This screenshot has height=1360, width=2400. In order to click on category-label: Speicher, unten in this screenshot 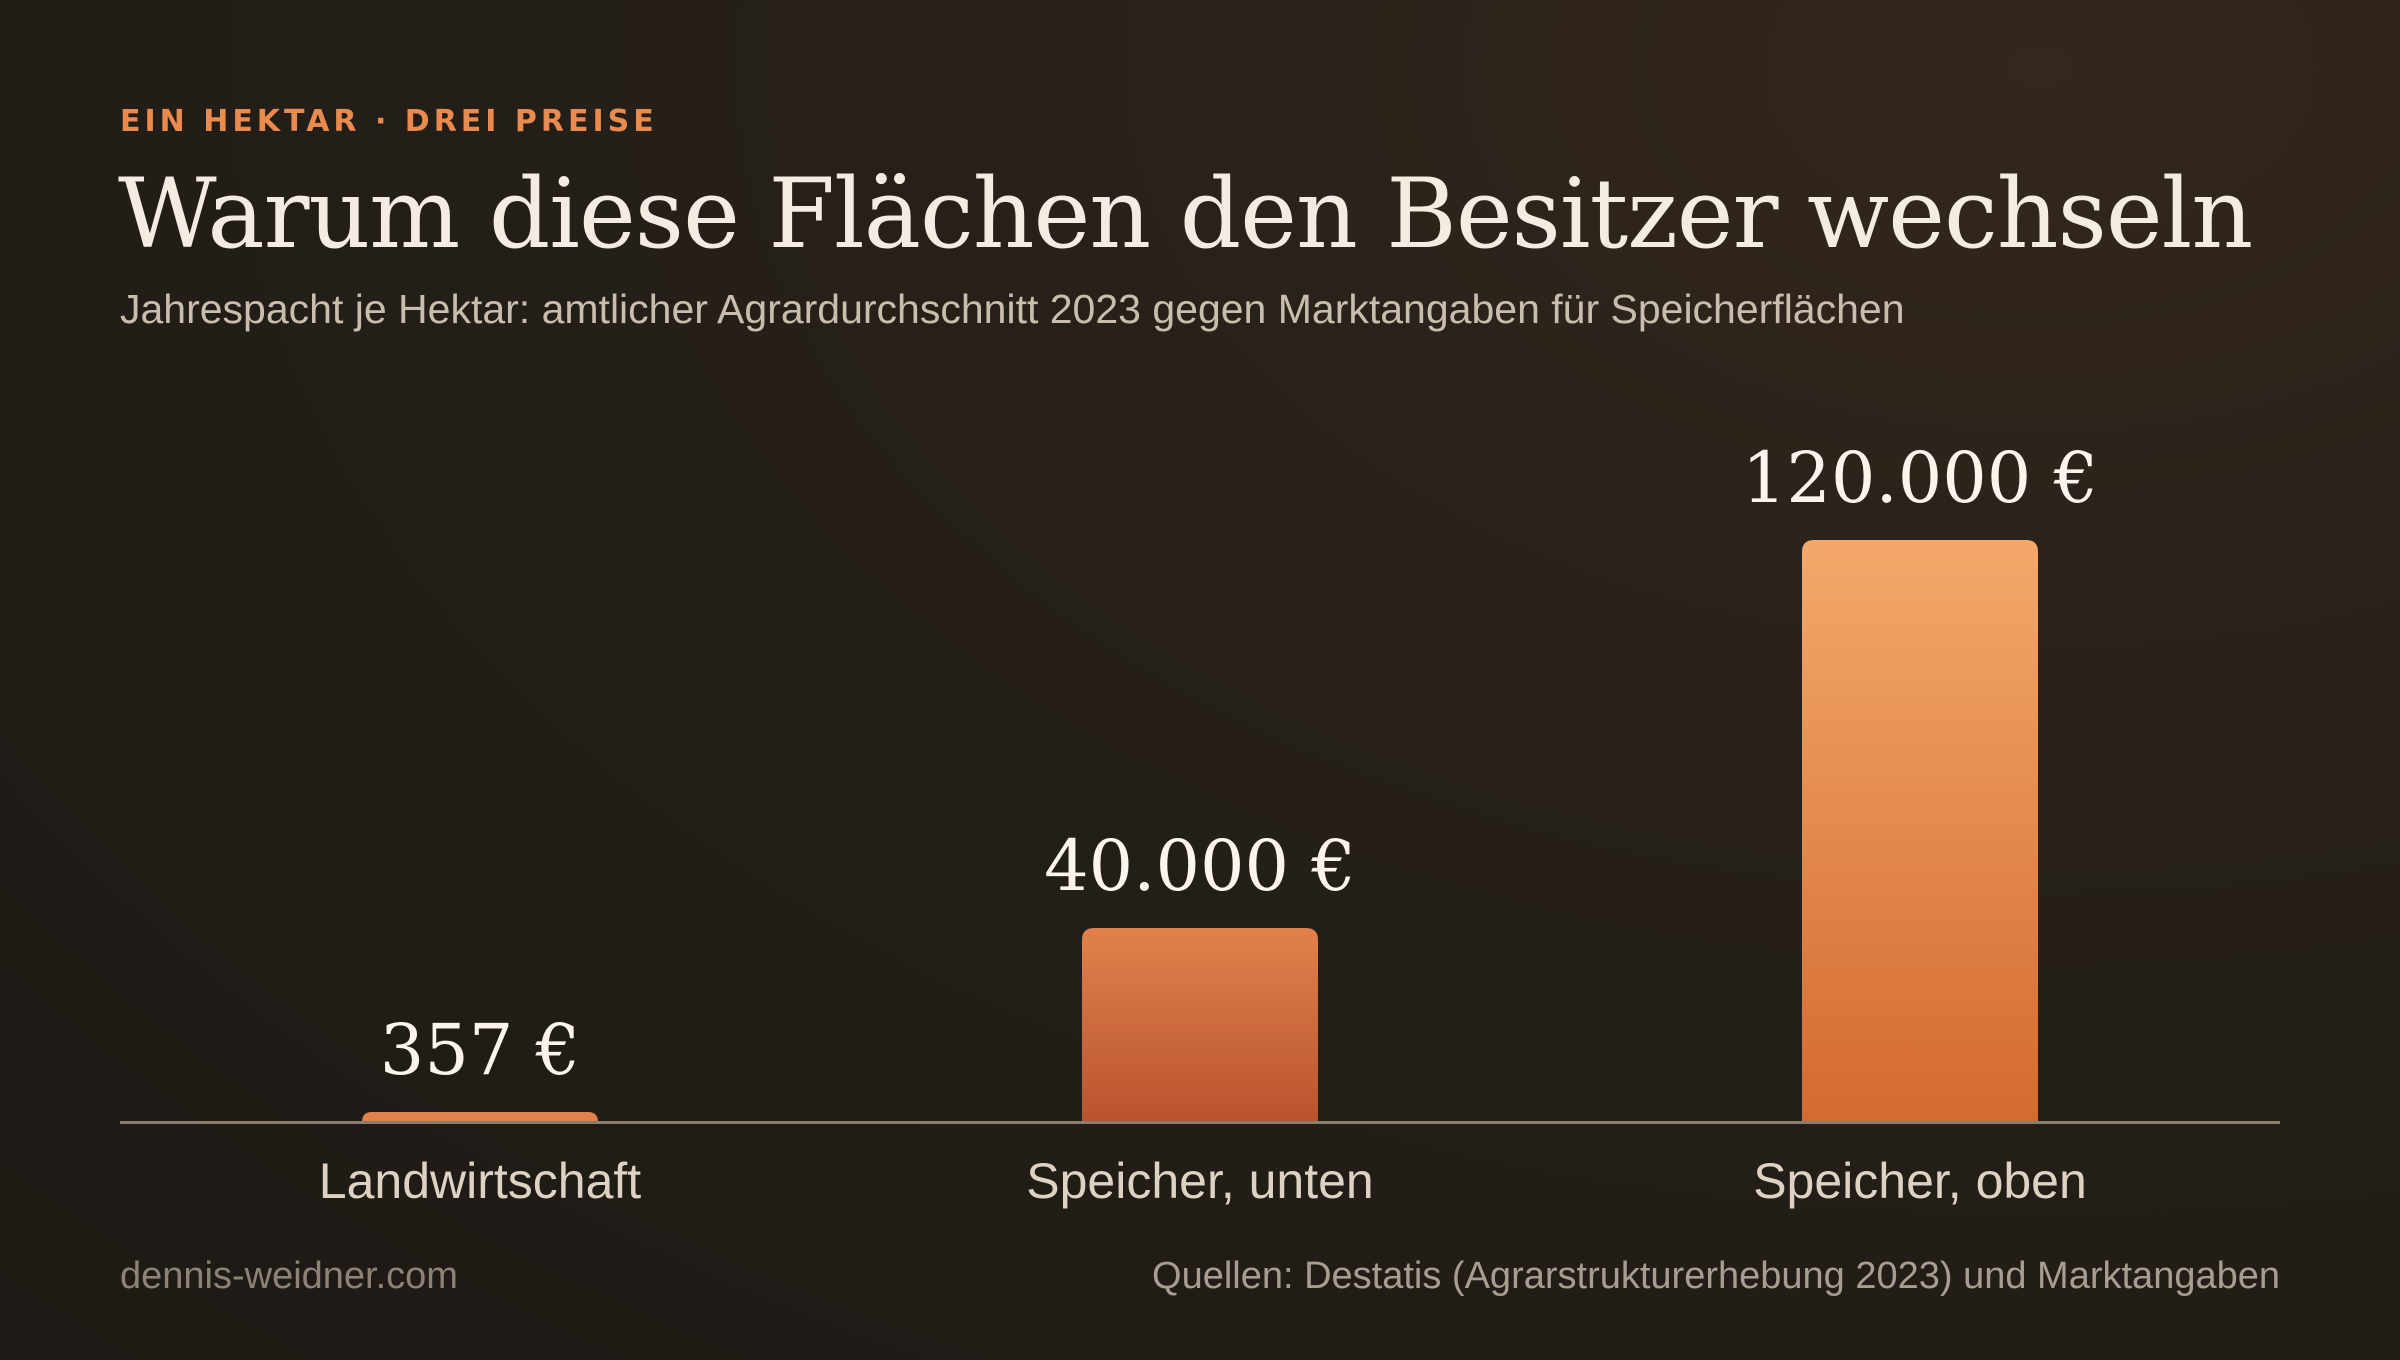, I will do `click(1200, 1181)`.